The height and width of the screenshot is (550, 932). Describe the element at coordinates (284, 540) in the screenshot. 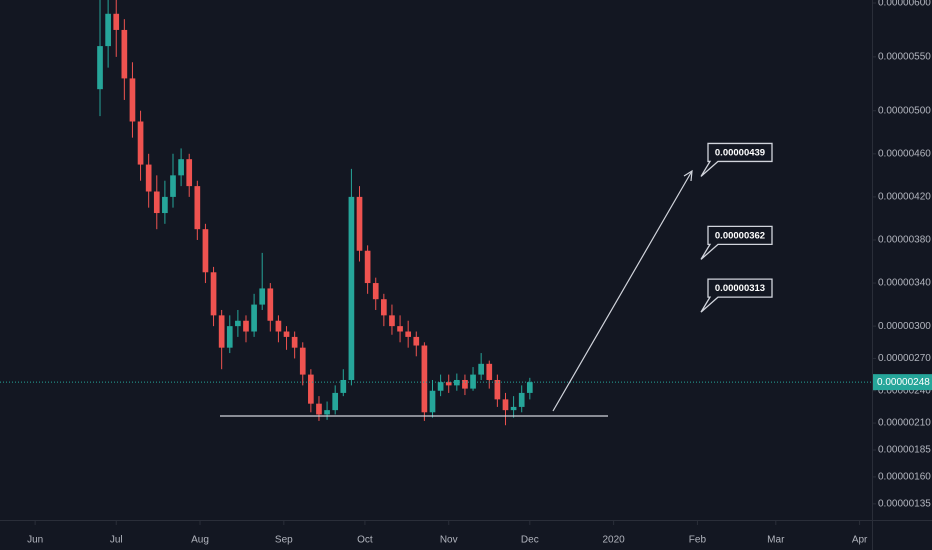

I see `x-tick-label: Sep` at that location.